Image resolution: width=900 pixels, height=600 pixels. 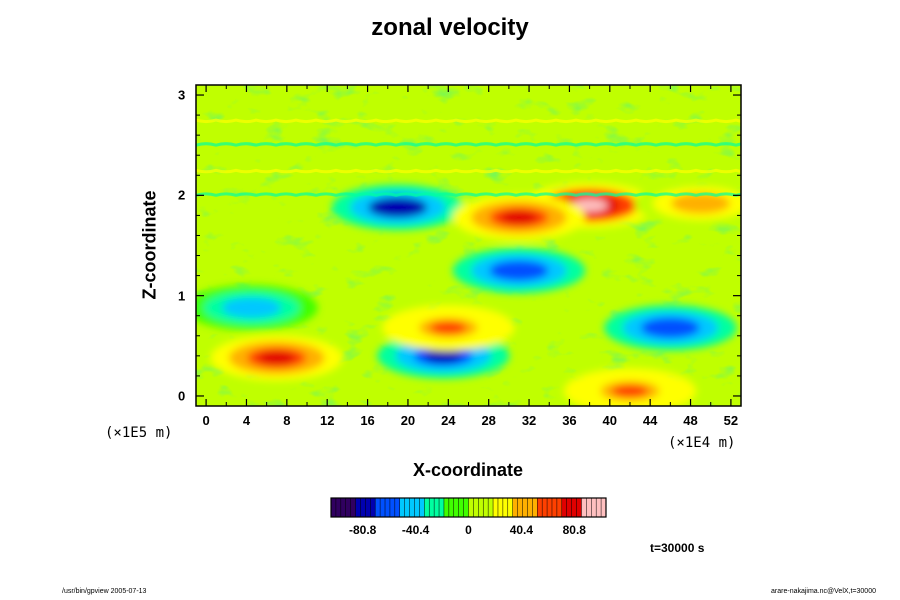 What do you see at coordinates (104, 591) in the screenshot?
I see `footer-left: /usr/bin/gpview 2005-07-13` at bounding box center [104, 591].